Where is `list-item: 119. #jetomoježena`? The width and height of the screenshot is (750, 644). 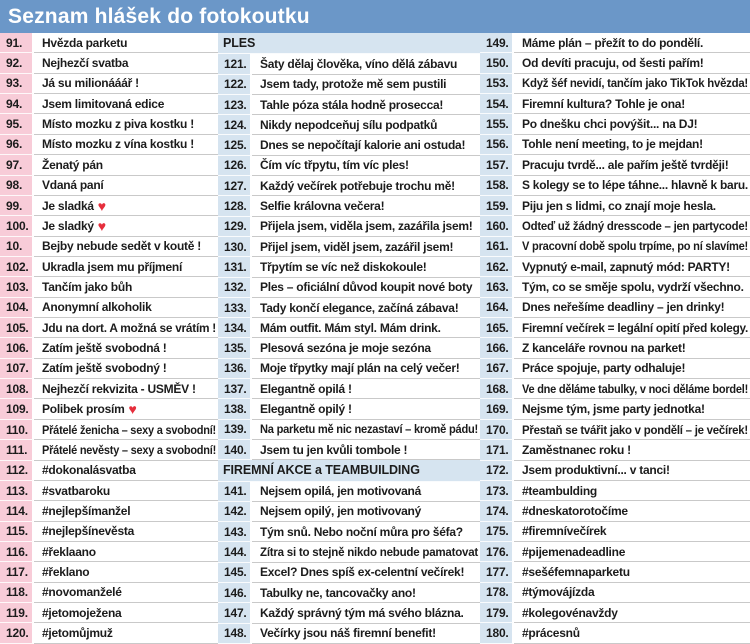
list-item: 119. #jetomoježena is located at coordinates (109, 613).